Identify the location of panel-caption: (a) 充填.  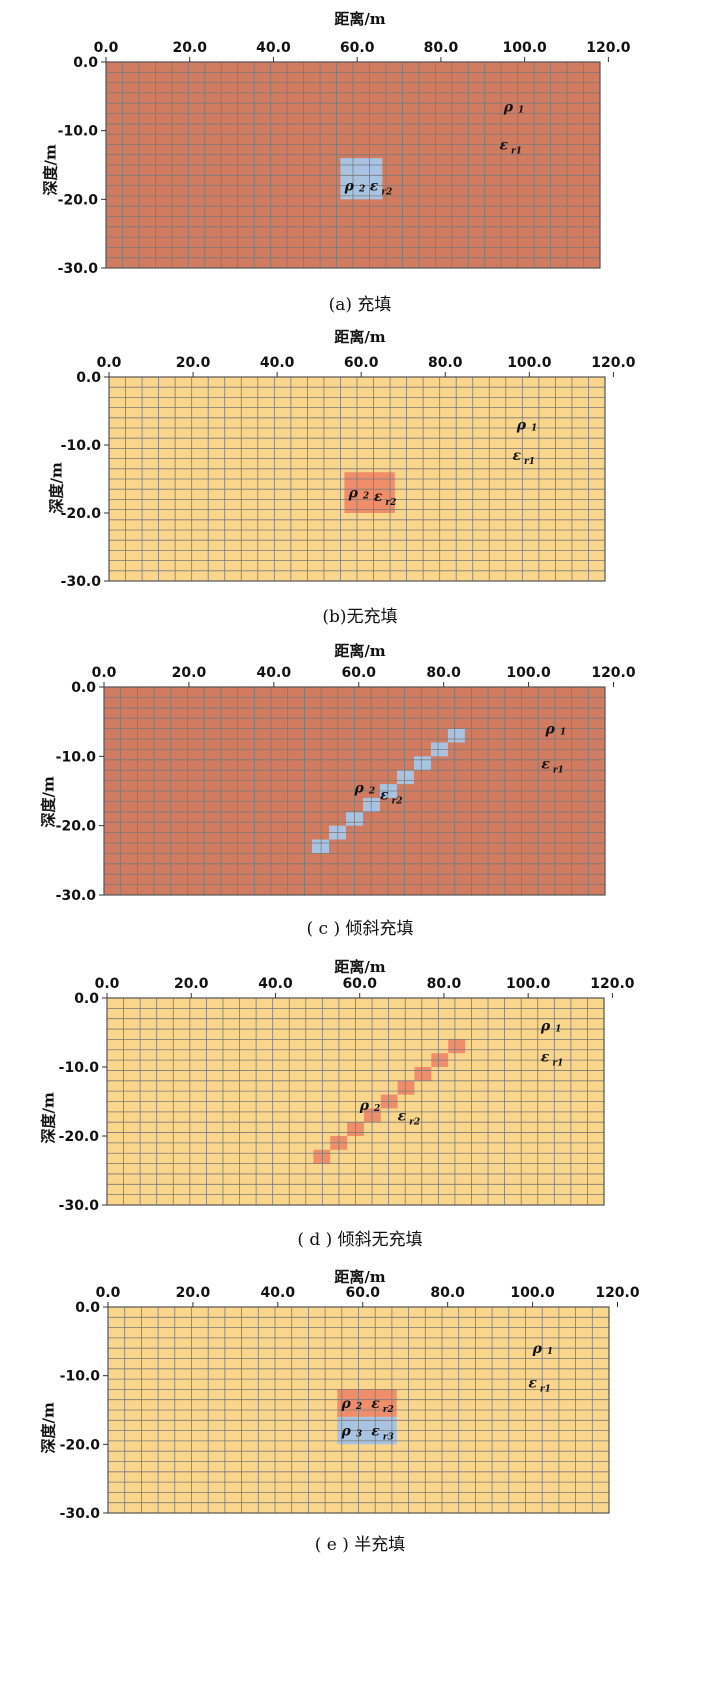
(360, 305).